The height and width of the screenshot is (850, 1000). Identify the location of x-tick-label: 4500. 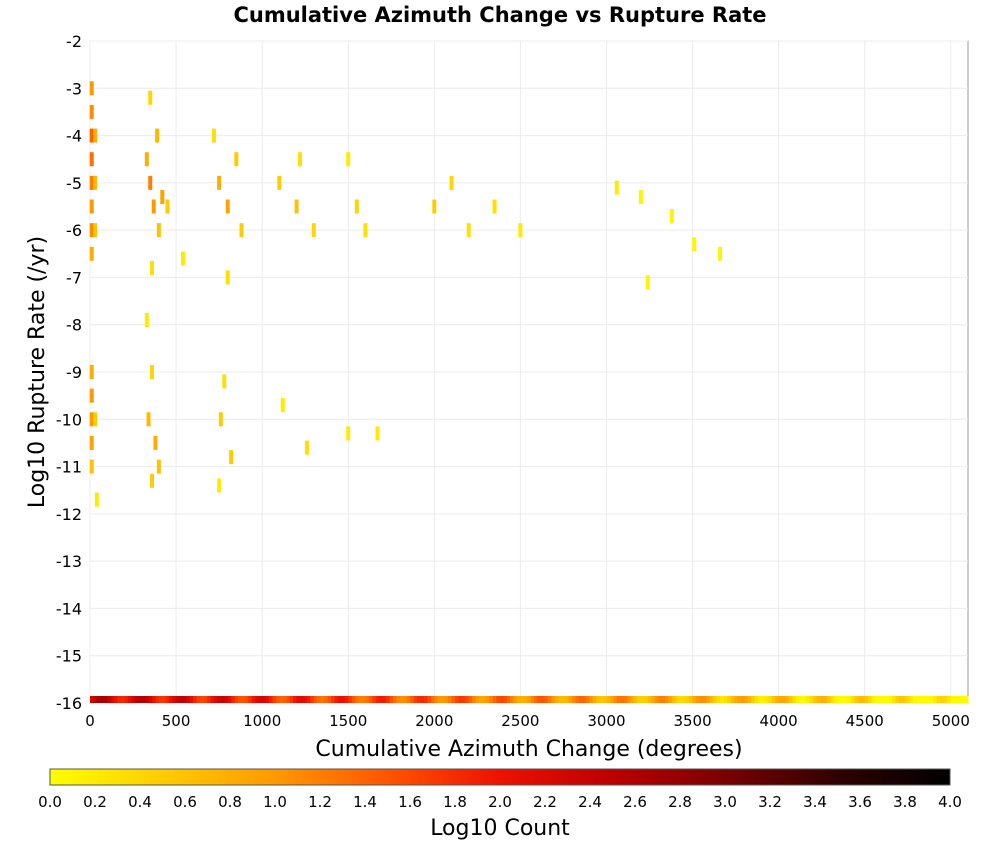
(865, 721).